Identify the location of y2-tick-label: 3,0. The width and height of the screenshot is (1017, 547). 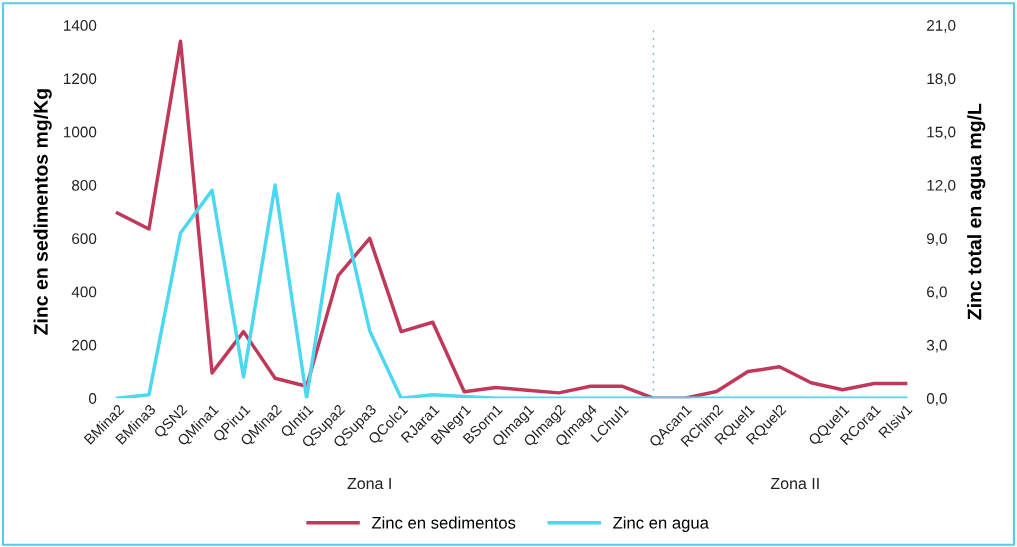
(936, 346).